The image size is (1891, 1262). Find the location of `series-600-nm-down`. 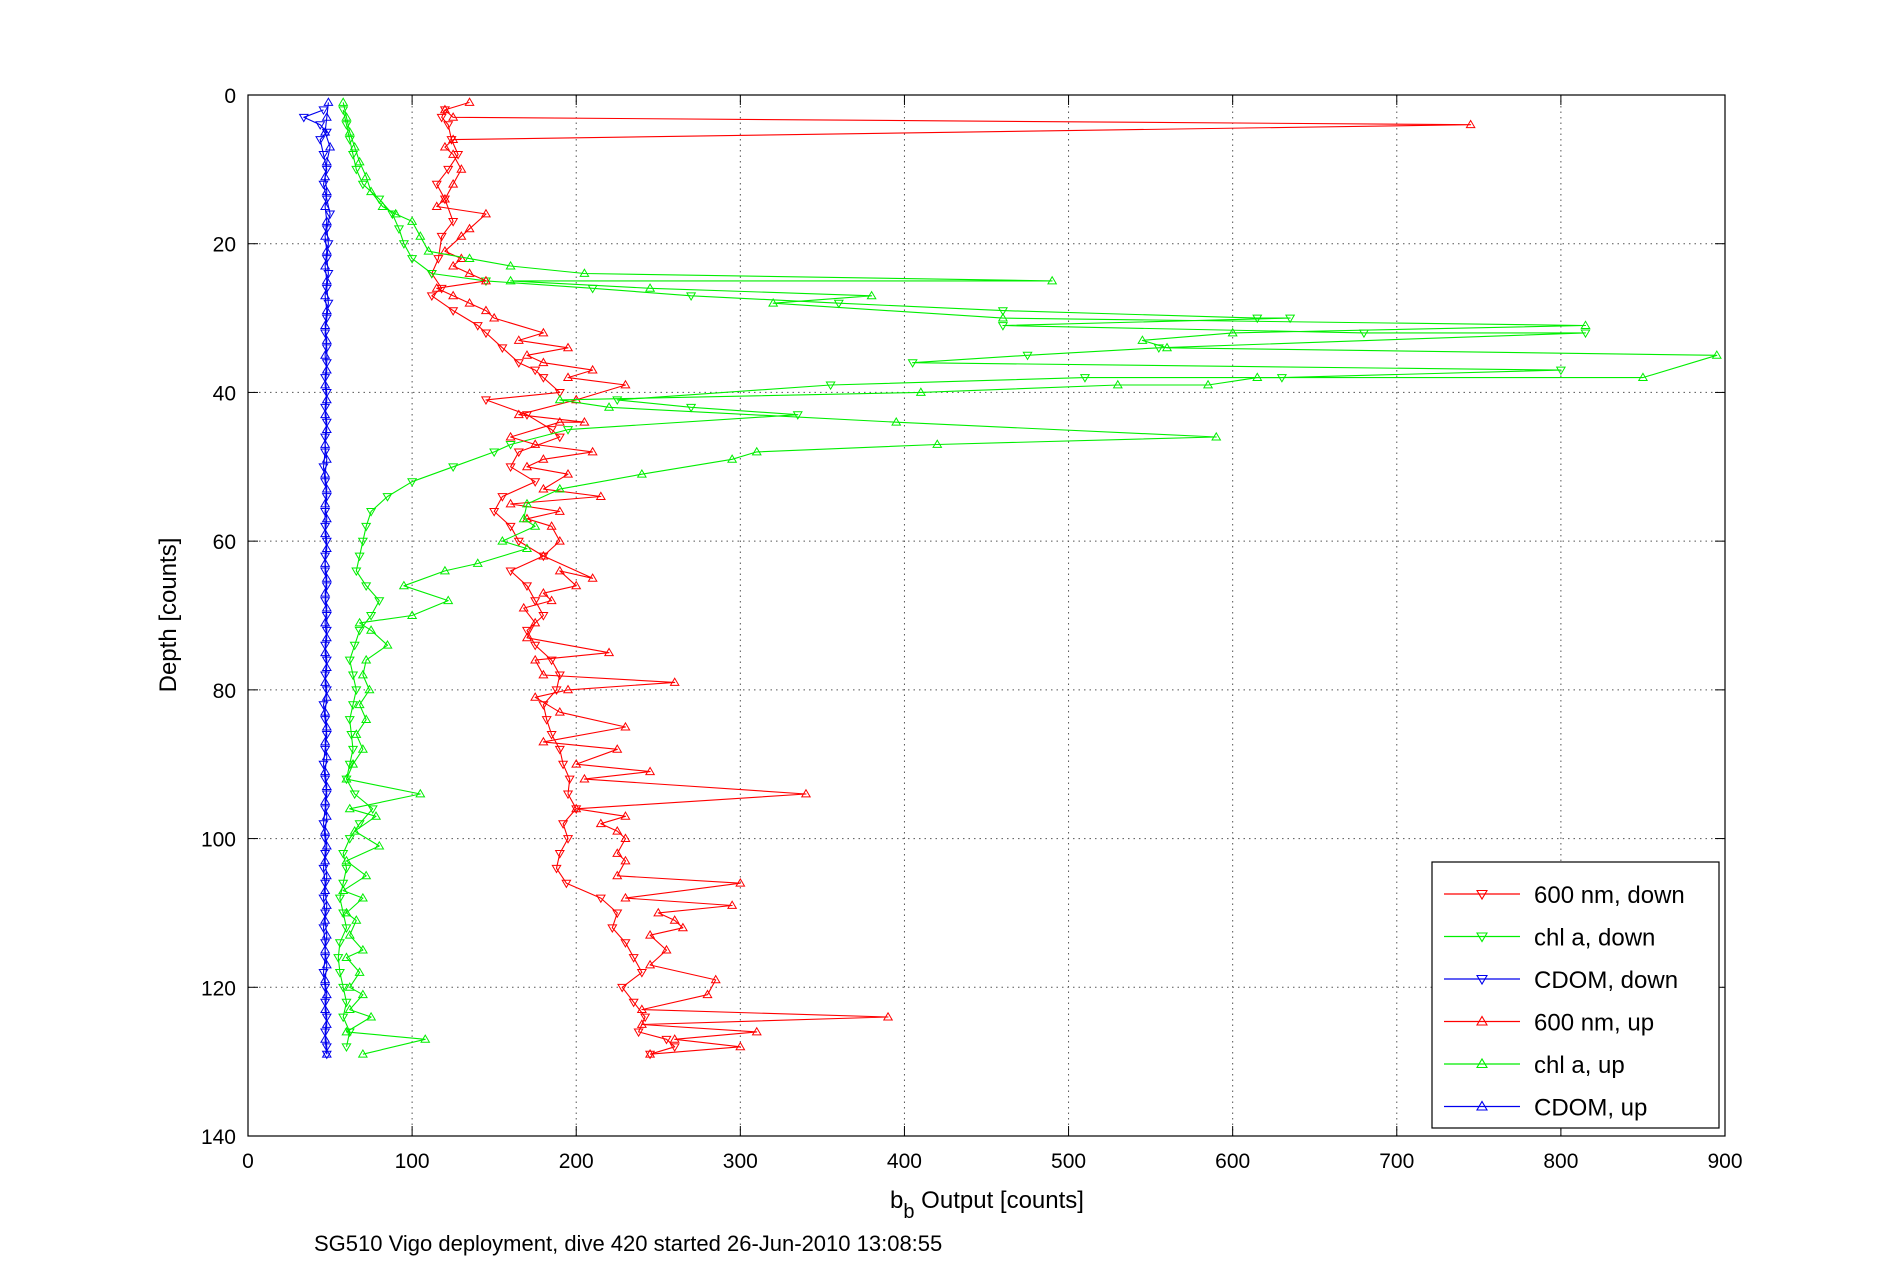

series-600-nm-down is located at coordinates (553, 583).